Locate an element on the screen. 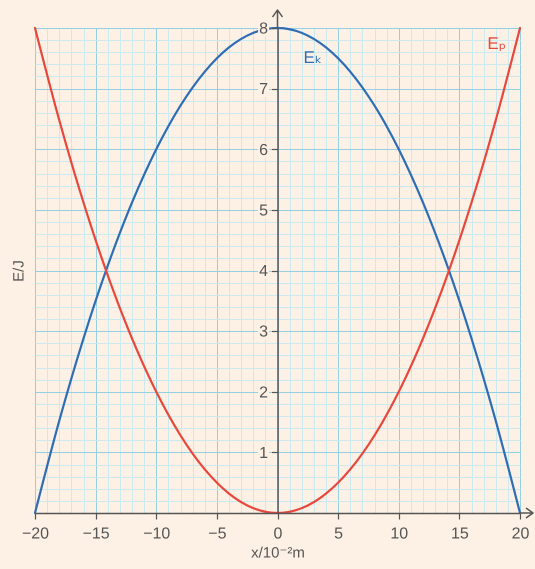 The height and width of the screenshot is (569, 535). x-tick-label: −15 is located at coordinates (96, 534).